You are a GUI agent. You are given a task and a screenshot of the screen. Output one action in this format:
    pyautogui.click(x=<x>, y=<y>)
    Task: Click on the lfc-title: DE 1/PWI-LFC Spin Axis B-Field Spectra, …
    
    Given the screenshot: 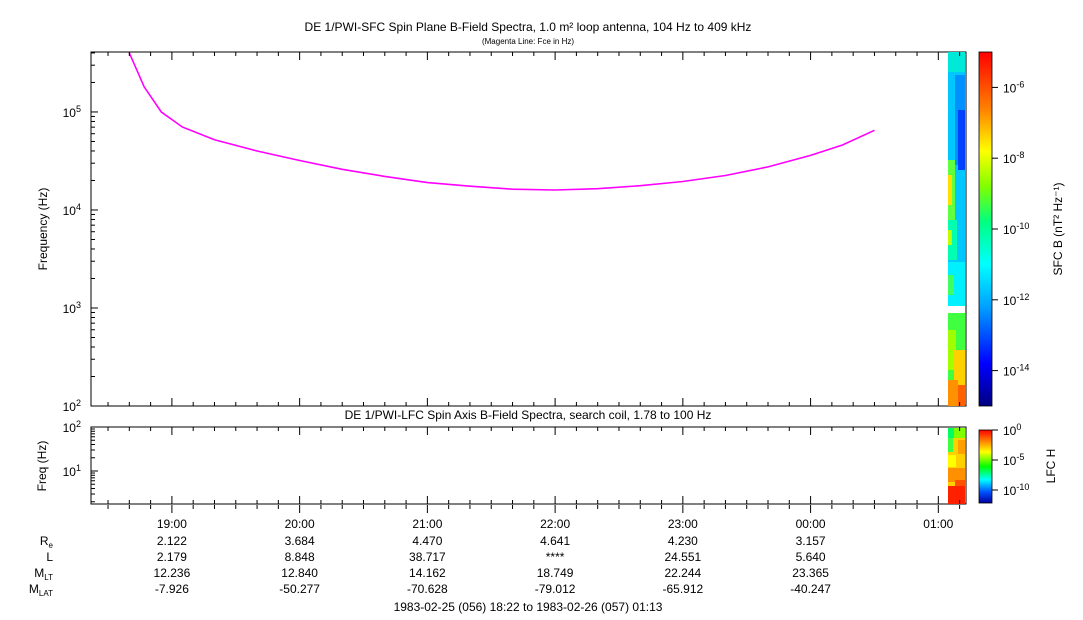 What is the action you would take?
    pyautogui.click(x=528, y=415)
    